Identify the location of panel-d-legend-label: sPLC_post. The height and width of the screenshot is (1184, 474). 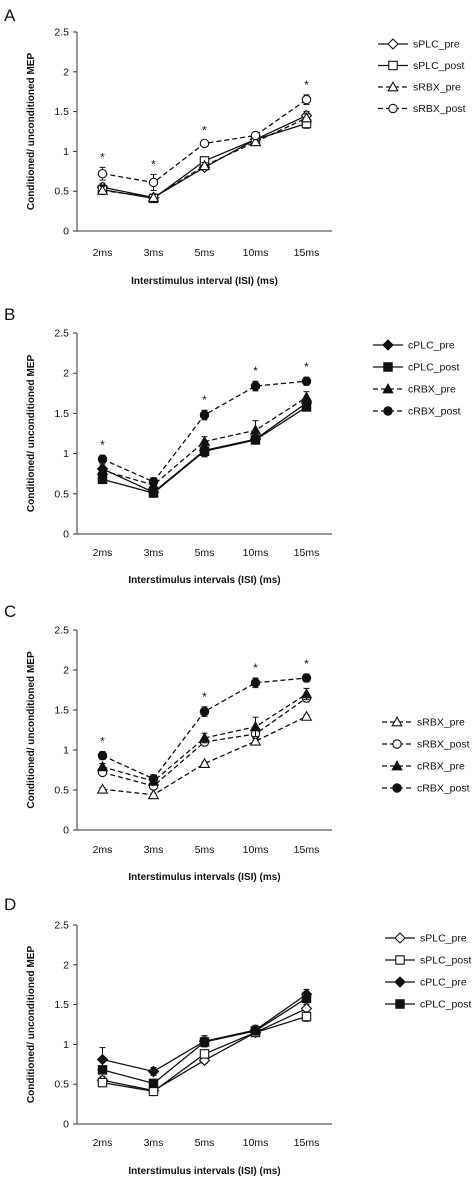
(445, 961).